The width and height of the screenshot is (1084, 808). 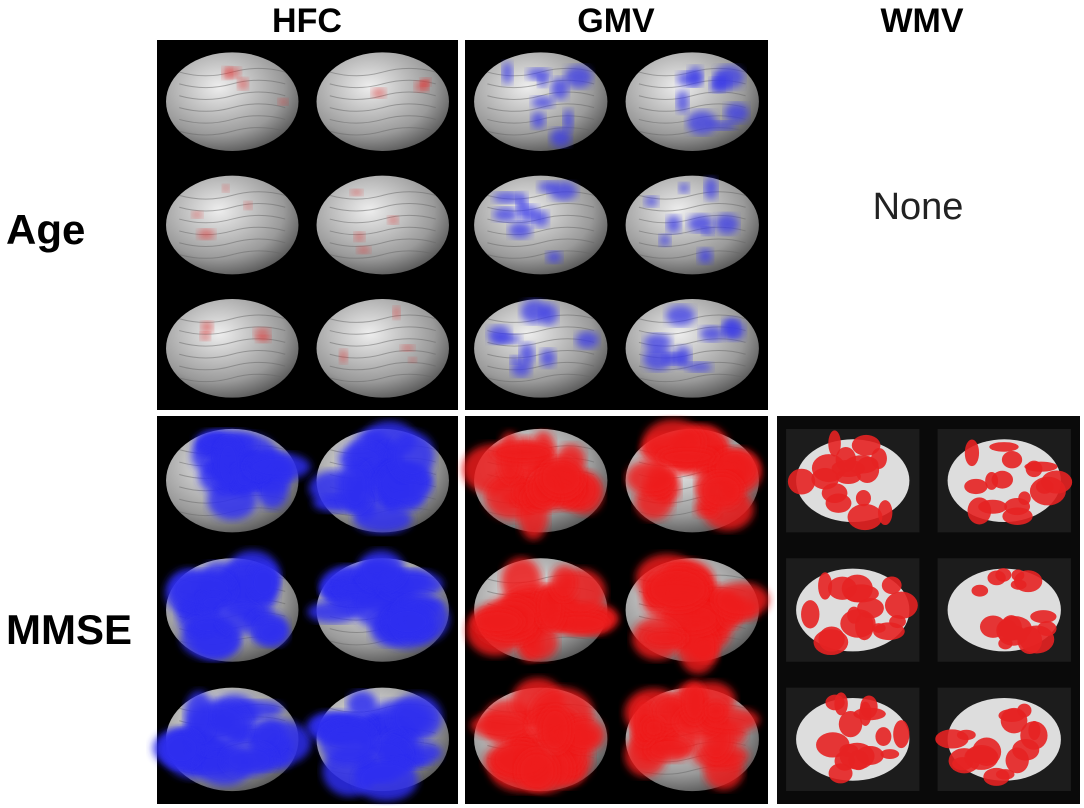 I want to click on row-label: Age, so click(x=46, y=229).